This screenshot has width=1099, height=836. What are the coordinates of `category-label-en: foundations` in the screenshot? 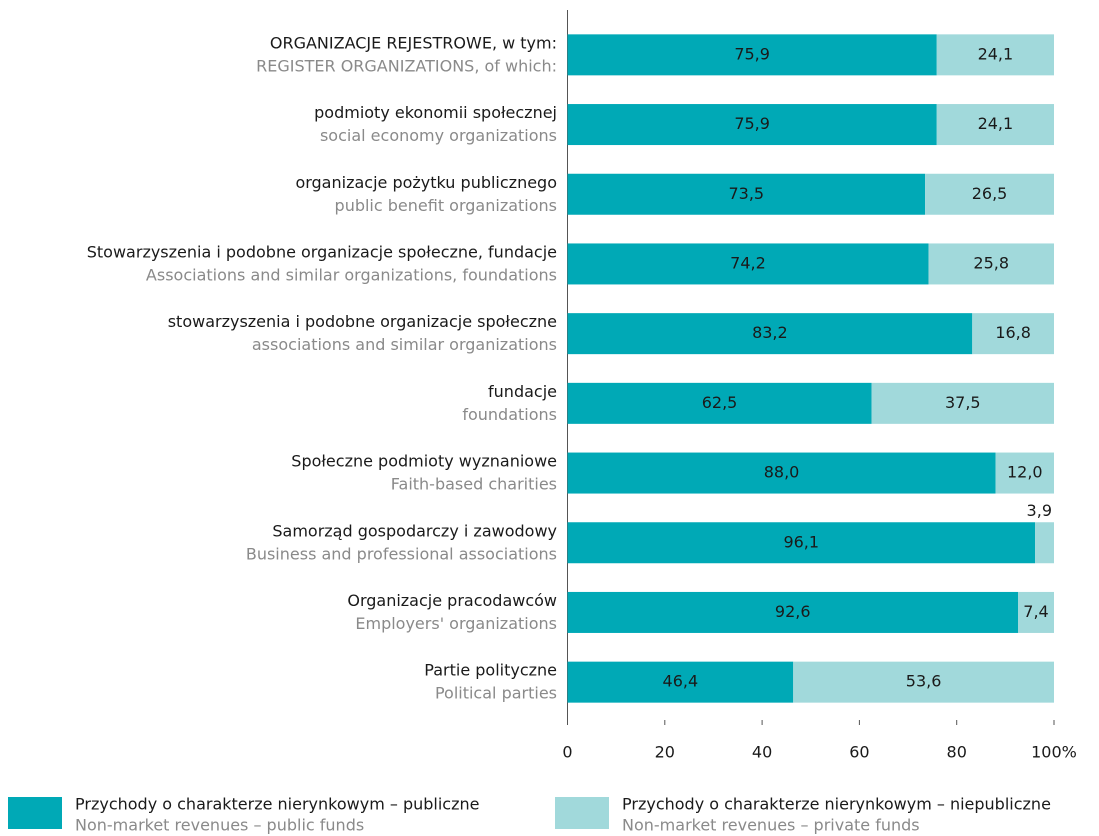 It's located at (509, 414).